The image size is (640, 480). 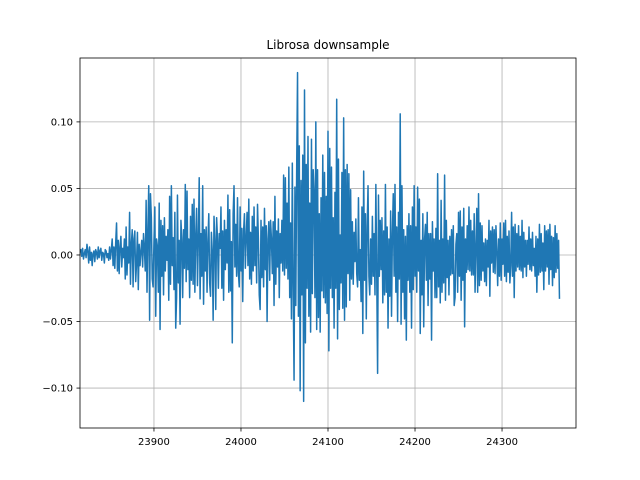 What do you see at coordinates (57, 322) in the screenshot?
I see `y-tick-label: −0.05` at bounding box center [57, 322].